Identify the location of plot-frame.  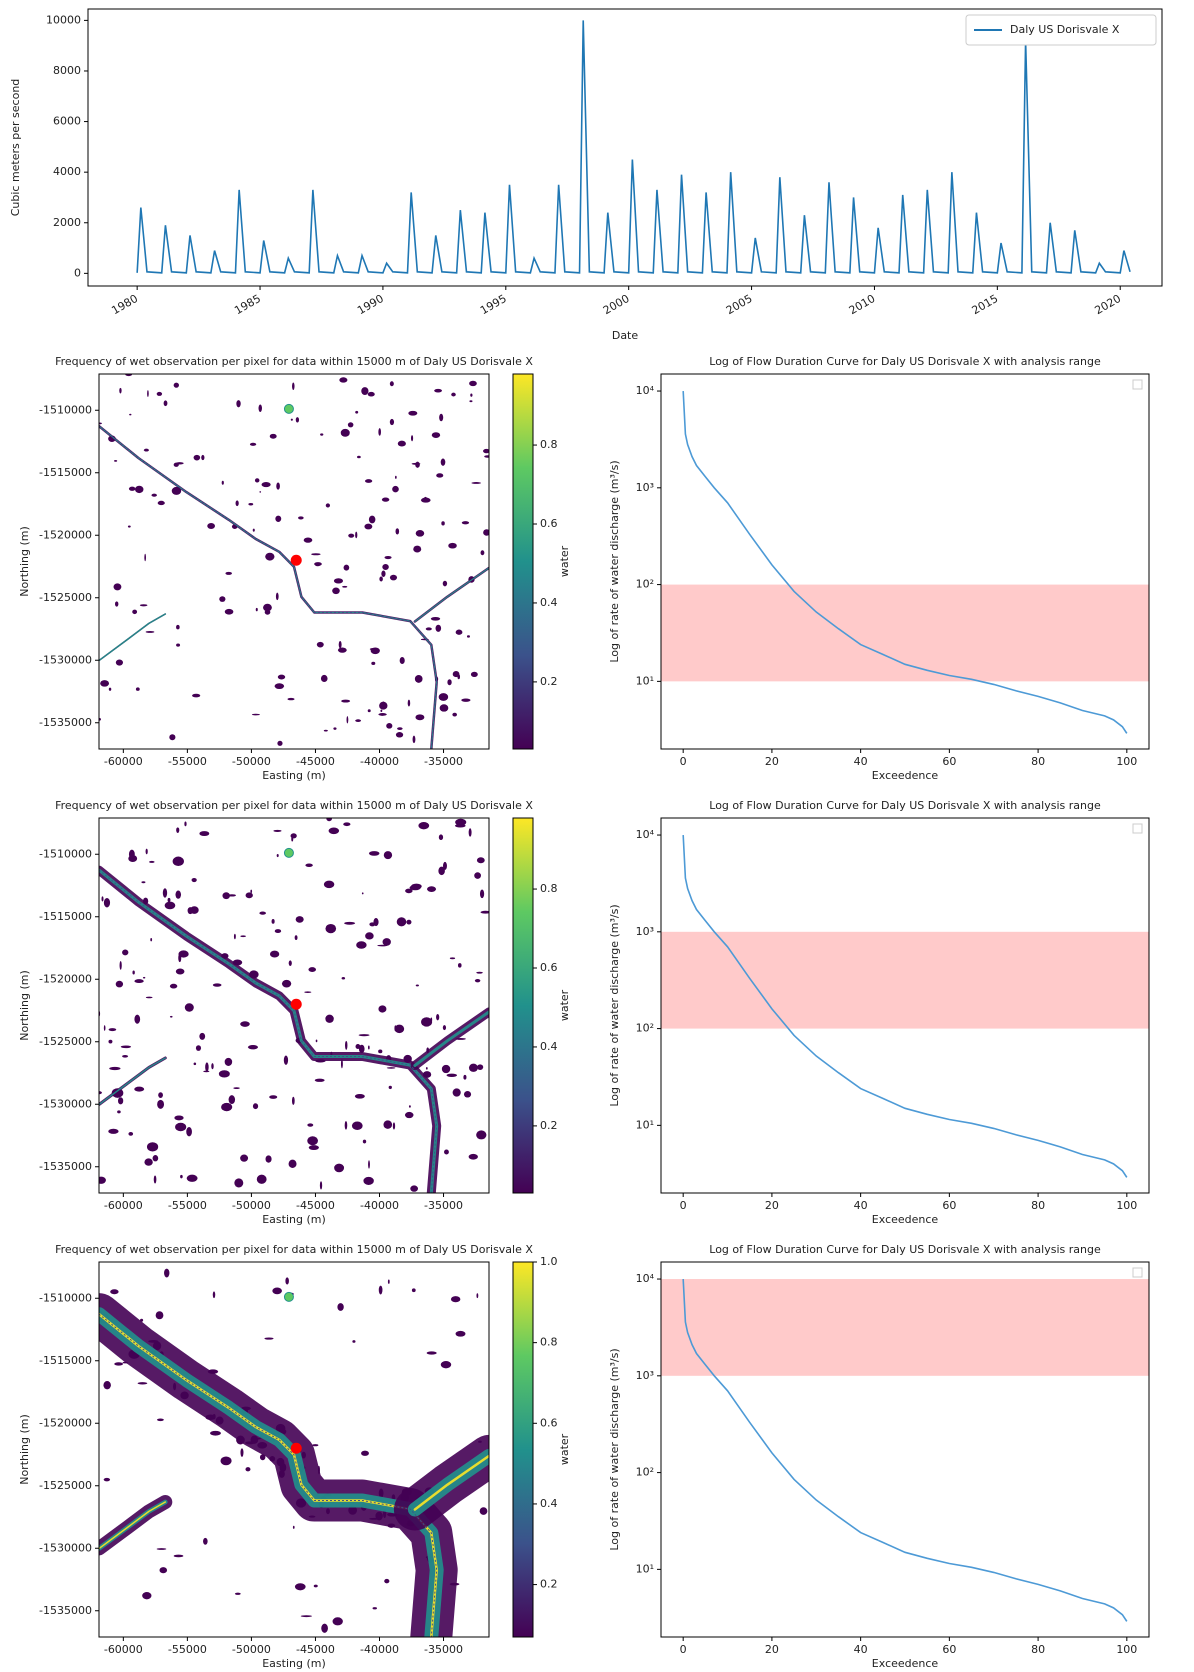
(294, 1449).